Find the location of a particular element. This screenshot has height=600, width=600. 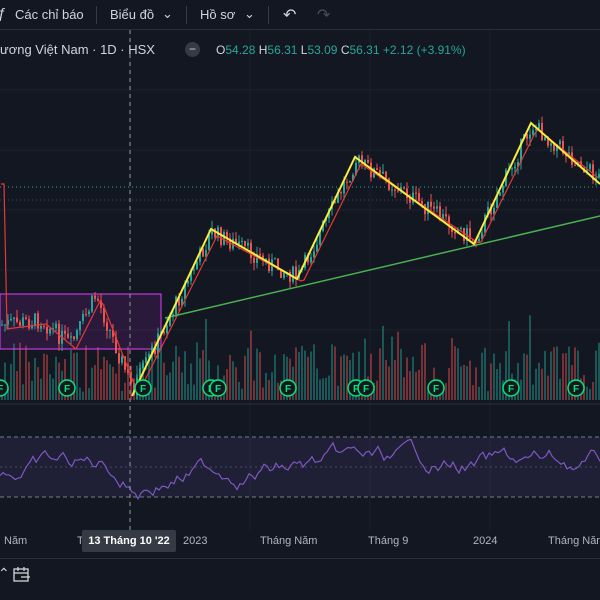

arrow-up-icon: ⌃ is located at coordinates (5, 573).